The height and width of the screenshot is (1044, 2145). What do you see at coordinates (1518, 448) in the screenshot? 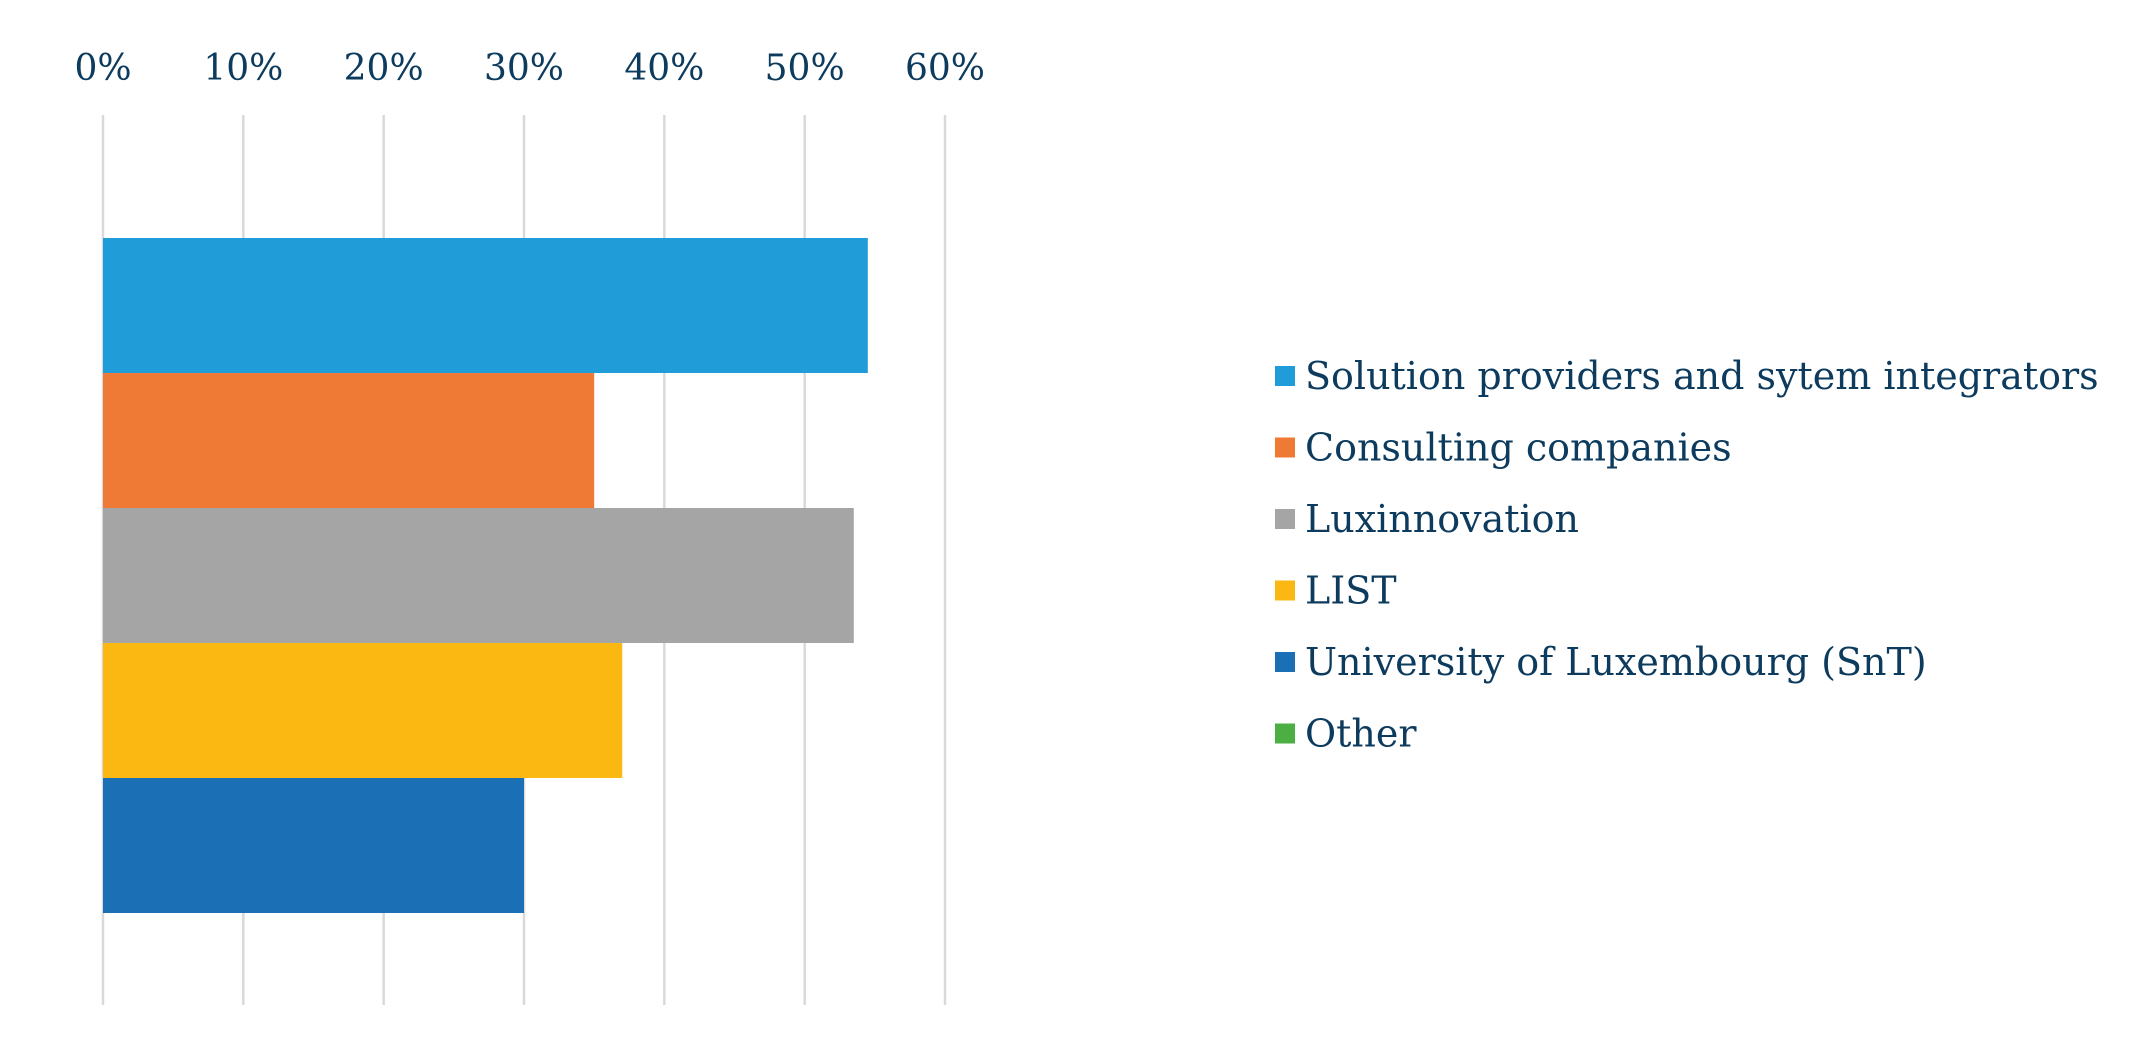
I see `legend-label: Consulting companies` at bounding box center [1518, 448].